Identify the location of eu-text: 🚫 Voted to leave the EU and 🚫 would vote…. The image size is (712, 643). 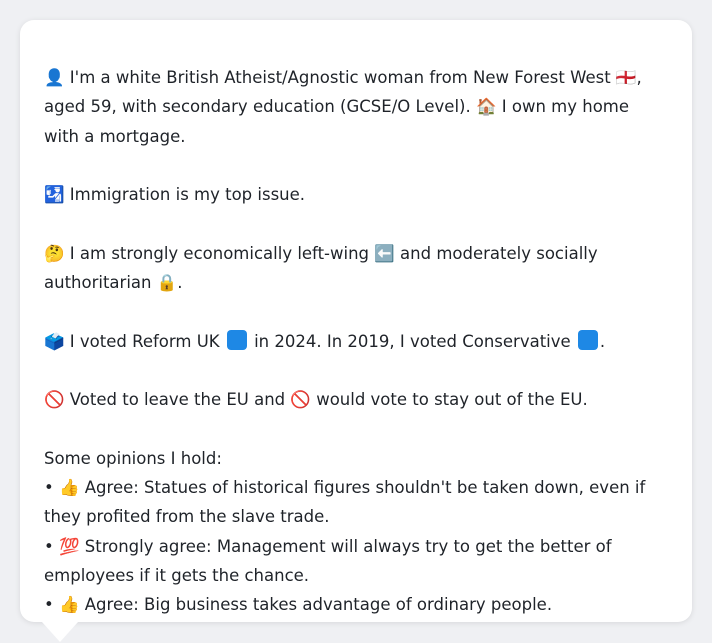
(316, 400).